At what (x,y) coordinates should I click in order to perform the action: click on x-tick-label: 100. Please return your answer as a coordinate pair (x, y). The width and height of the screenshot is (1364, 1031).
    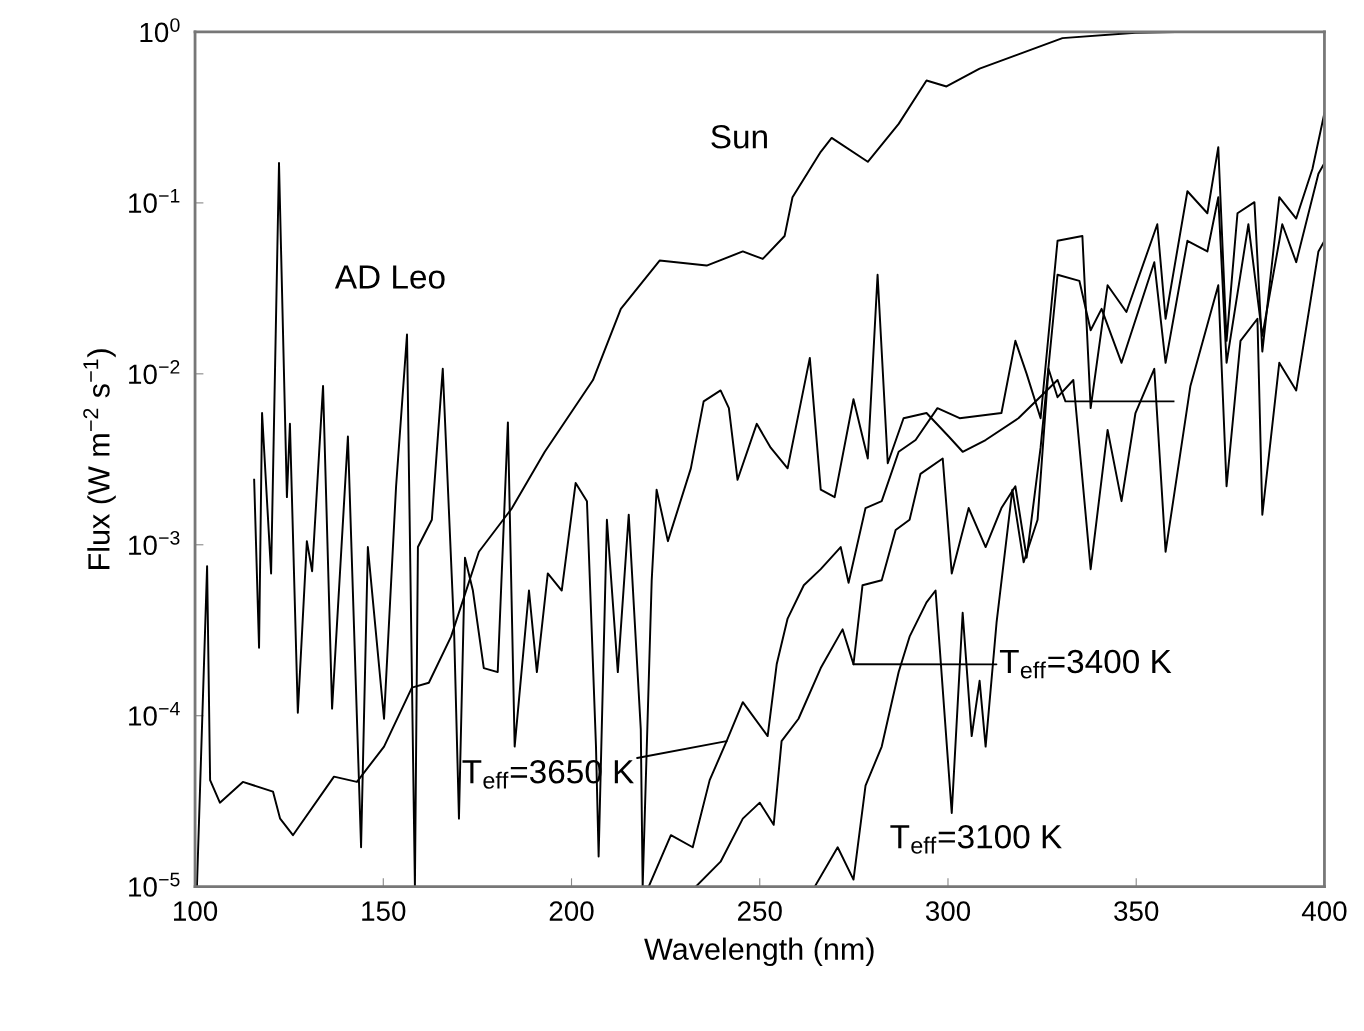
    Looking at the image, I should click on (196, 911).